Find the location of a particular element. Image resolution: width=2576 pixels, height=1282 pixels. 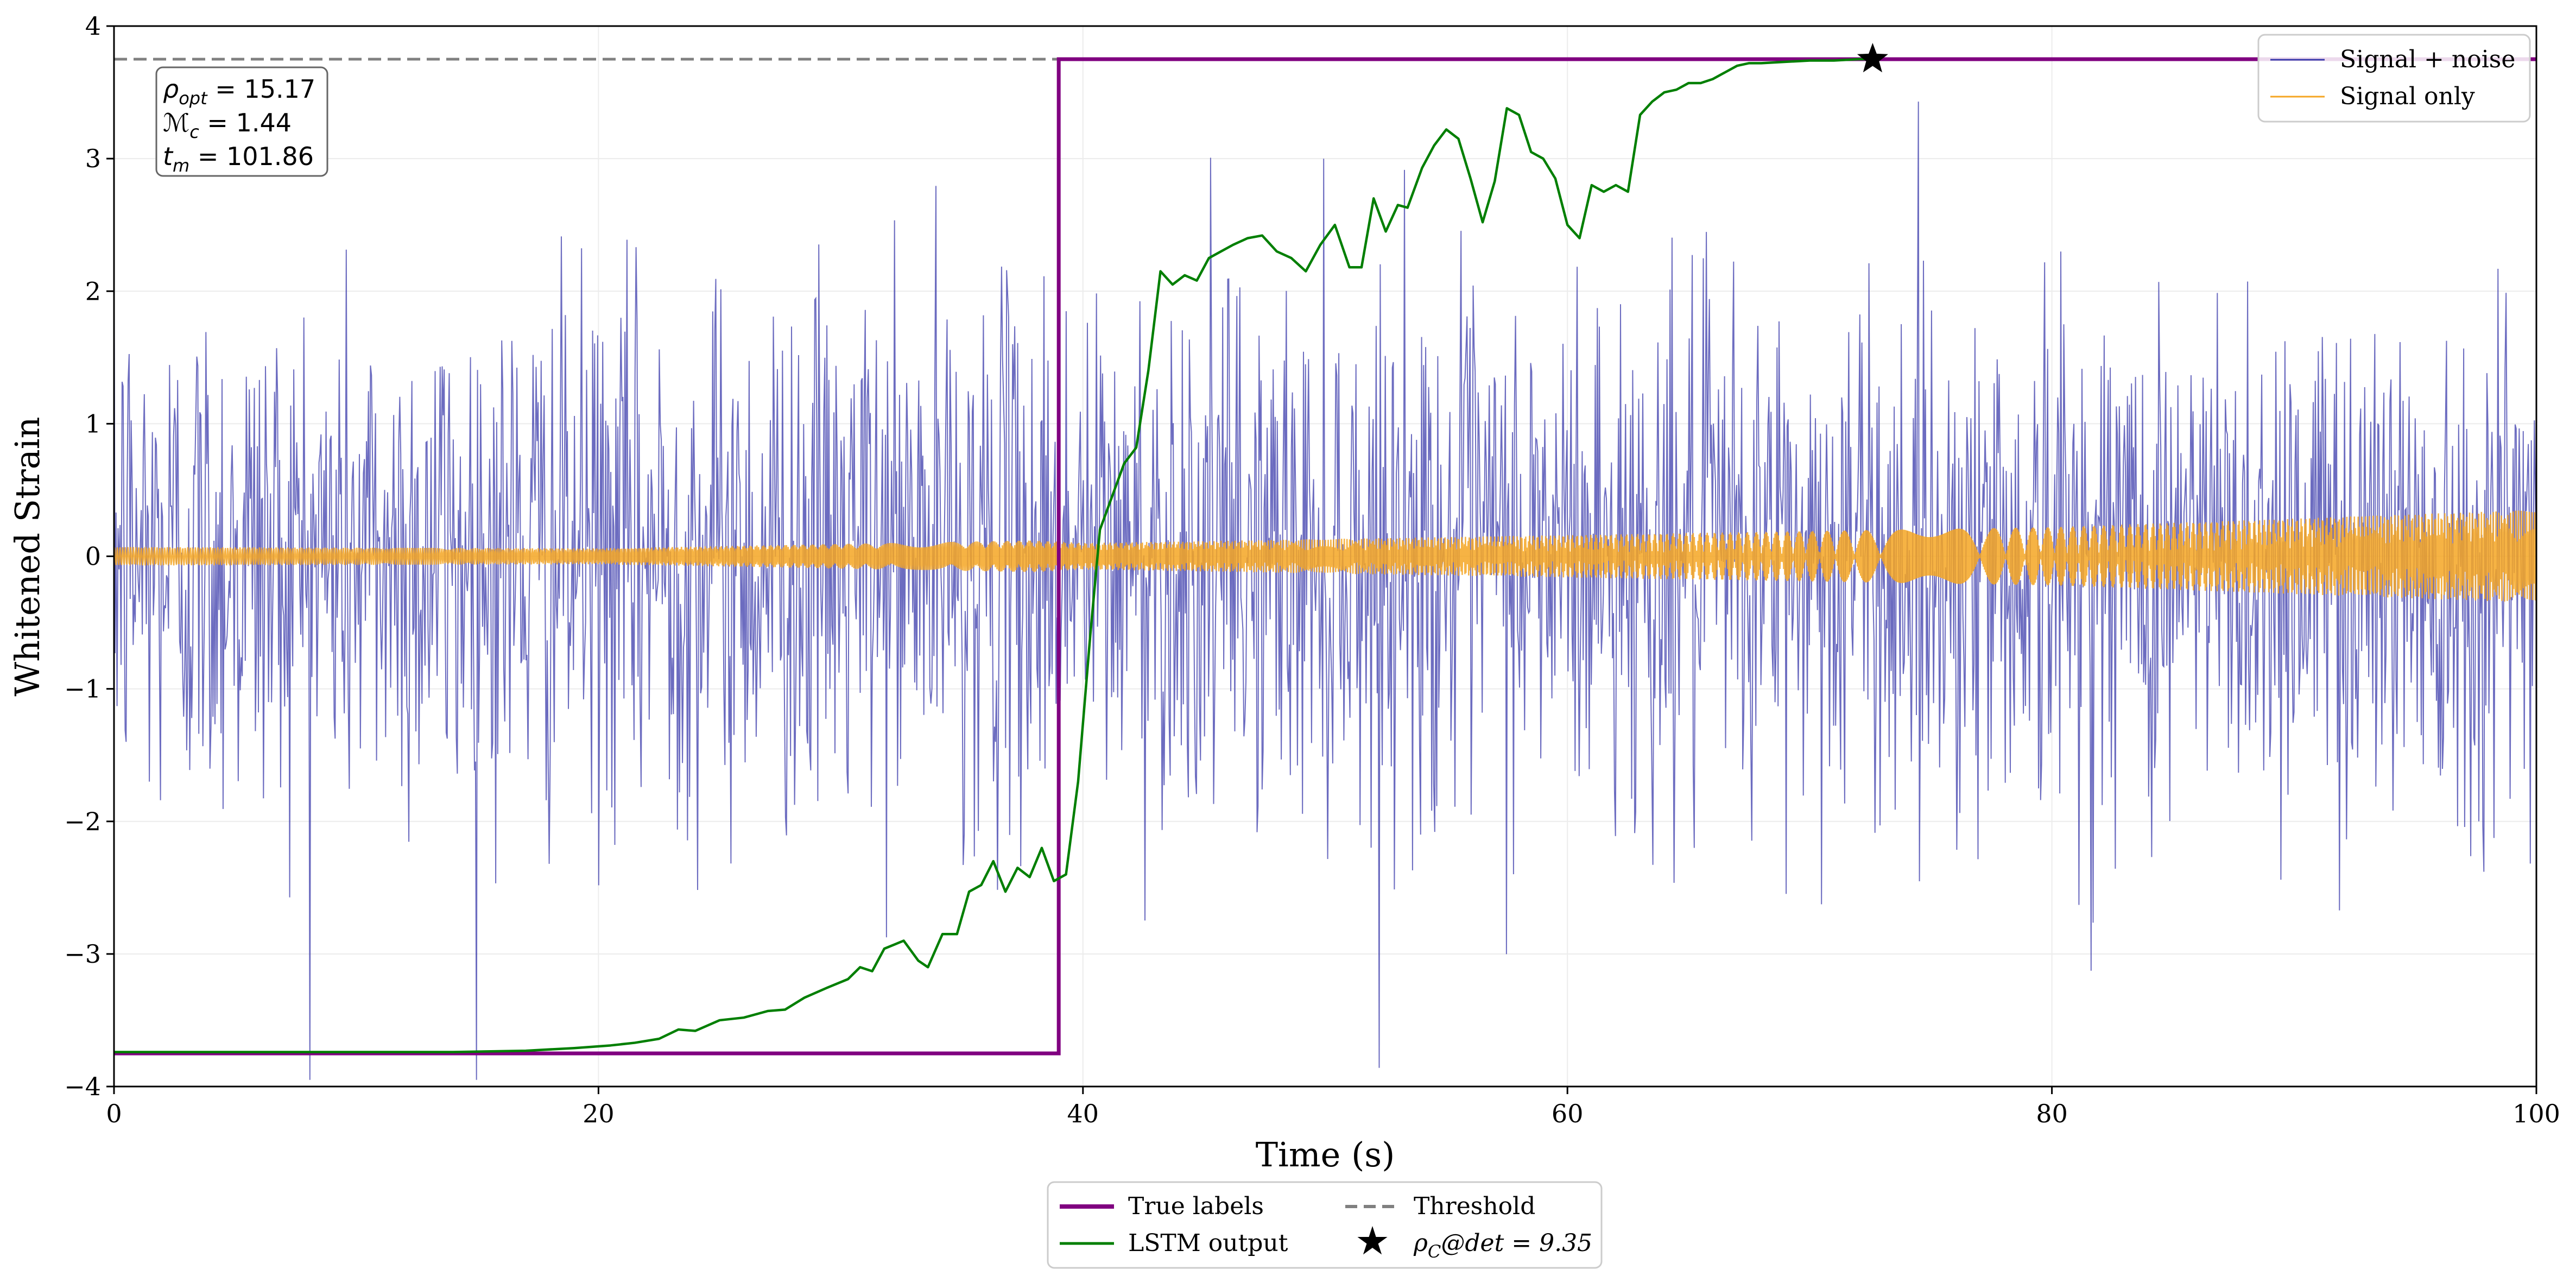

x-tick-label: 40 is located at coordinates (1083, 1113).